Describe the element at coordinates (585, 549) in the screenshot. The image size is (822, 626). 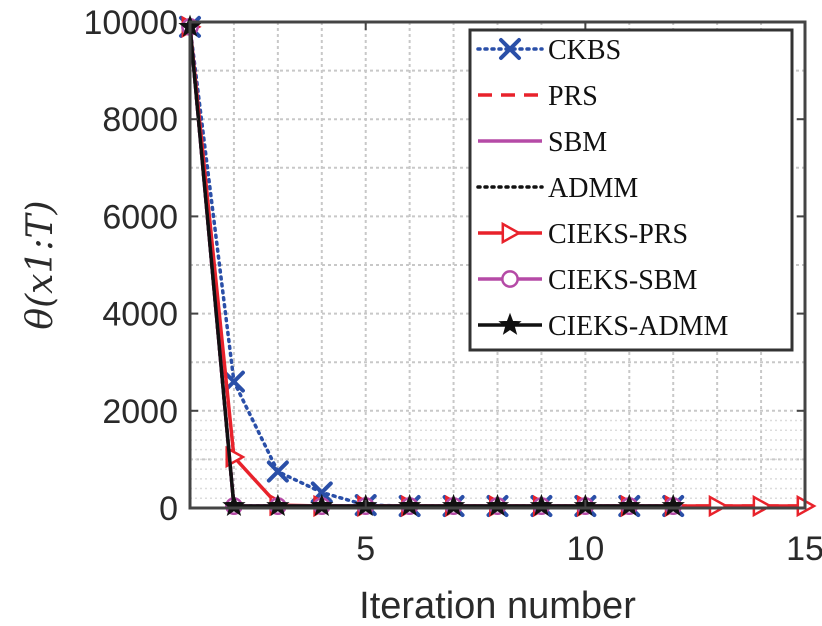
I see `x-tick-label: 10` at that location.